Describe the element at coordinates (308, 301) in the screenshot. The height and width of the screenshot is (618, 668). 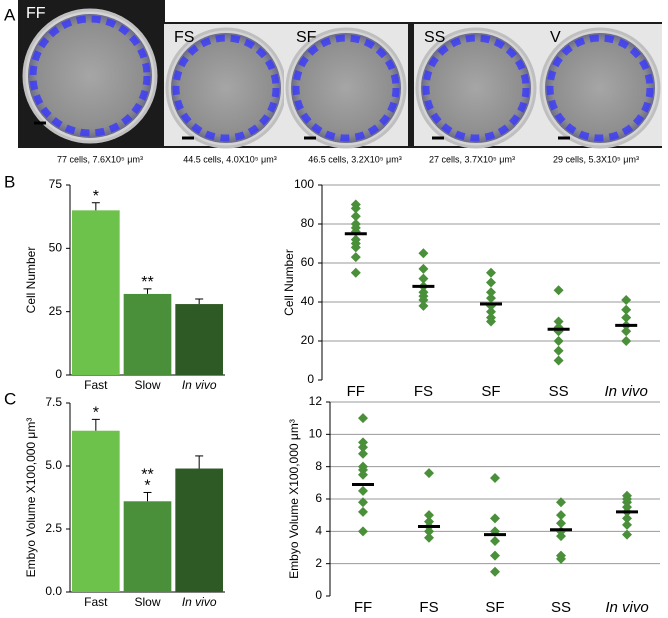
I see `y-tick-label: 40` at that location.